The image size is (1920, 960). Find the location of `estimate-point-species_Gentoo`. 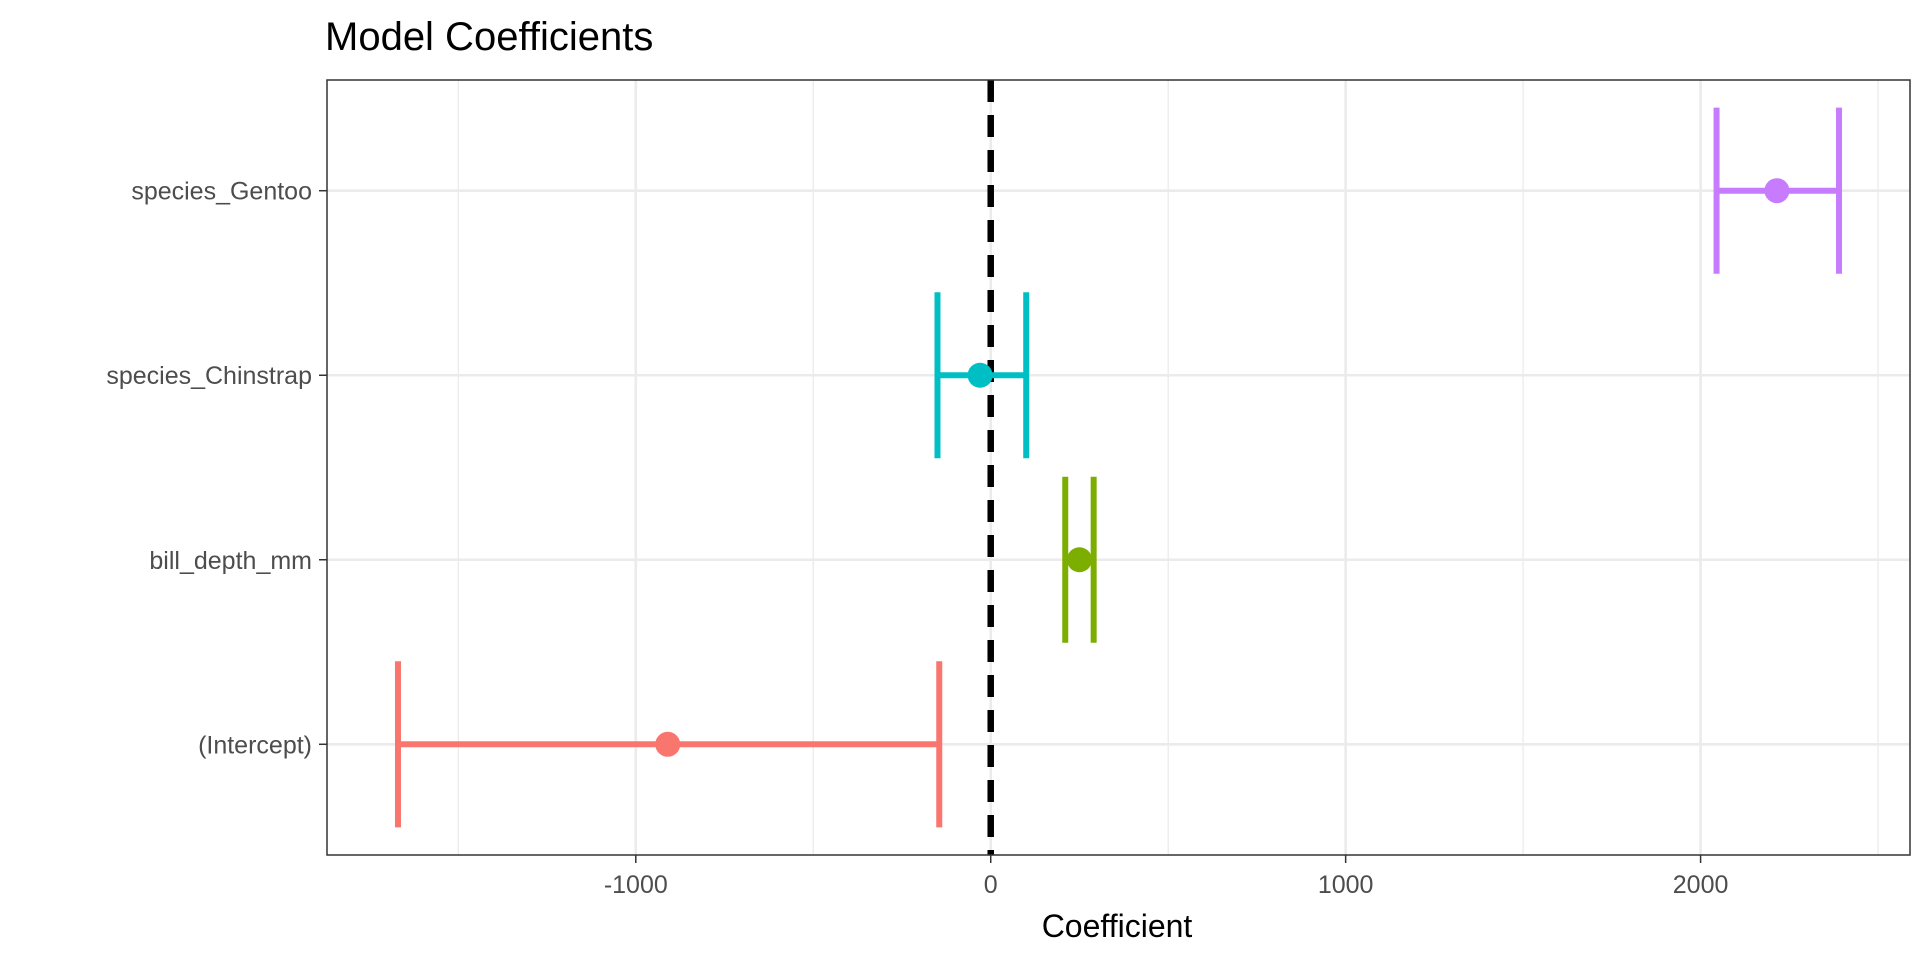

estimate-point-species_Gentoo is located at coordinates (1777, 191).